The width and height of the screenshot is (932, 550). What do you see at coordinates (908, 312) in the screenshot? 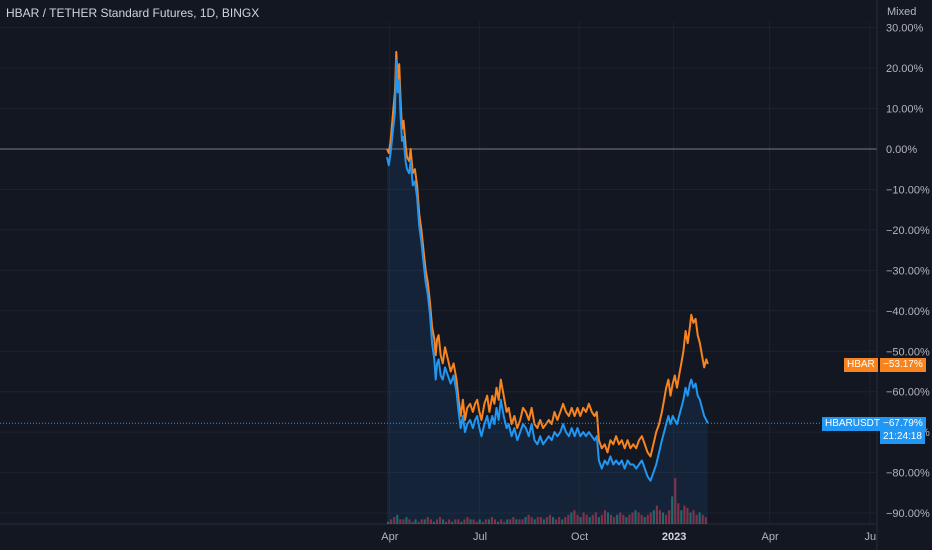
I see `y-tick-label: −40.00%` at bounding box center [908, 312].